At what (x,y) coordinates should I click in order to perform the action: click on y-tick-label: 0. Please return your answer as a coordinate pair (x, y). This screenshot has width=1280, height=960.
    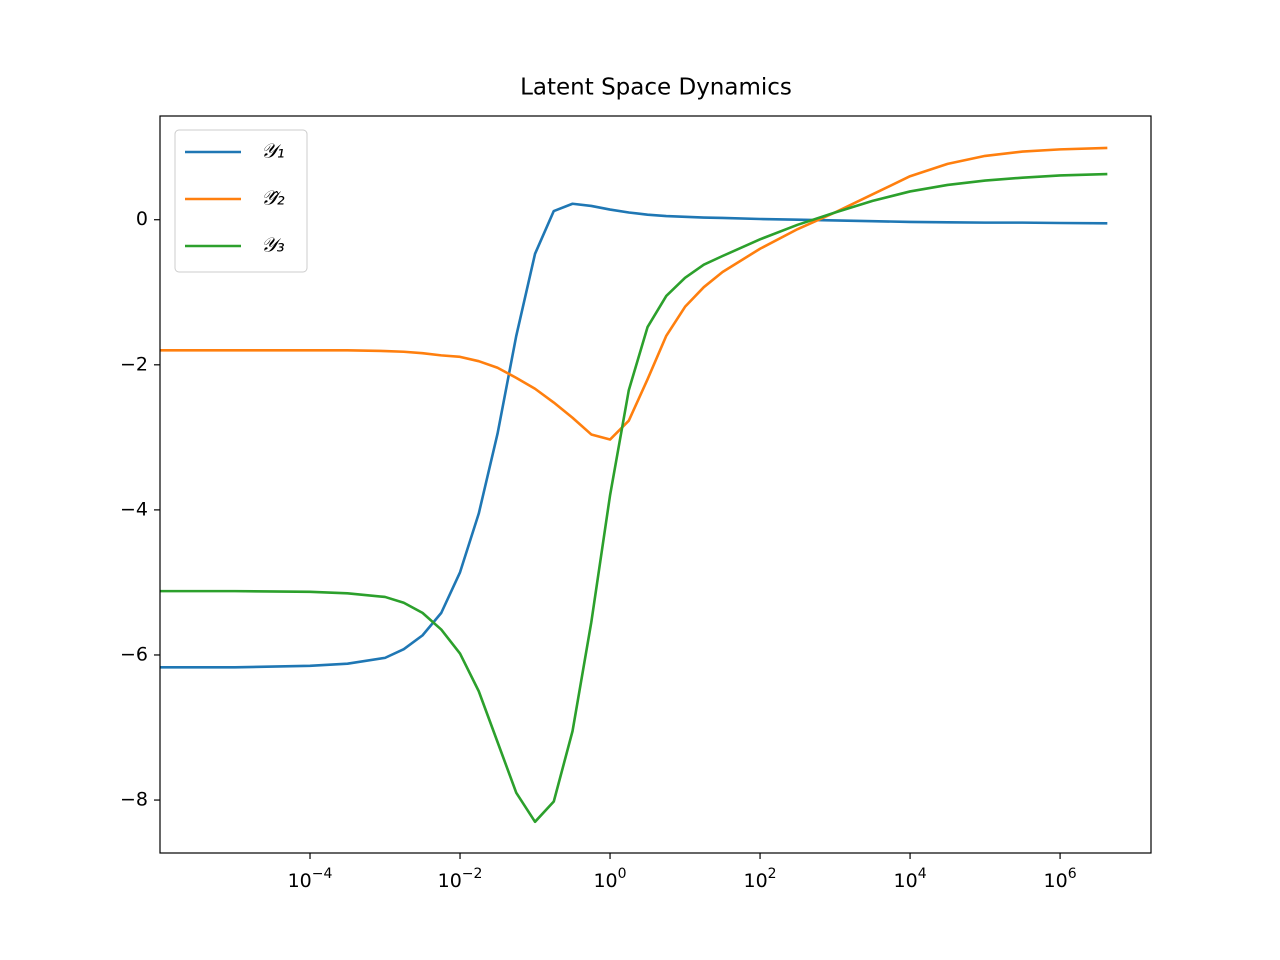
    Looking at the image, I should click on (142, 219).